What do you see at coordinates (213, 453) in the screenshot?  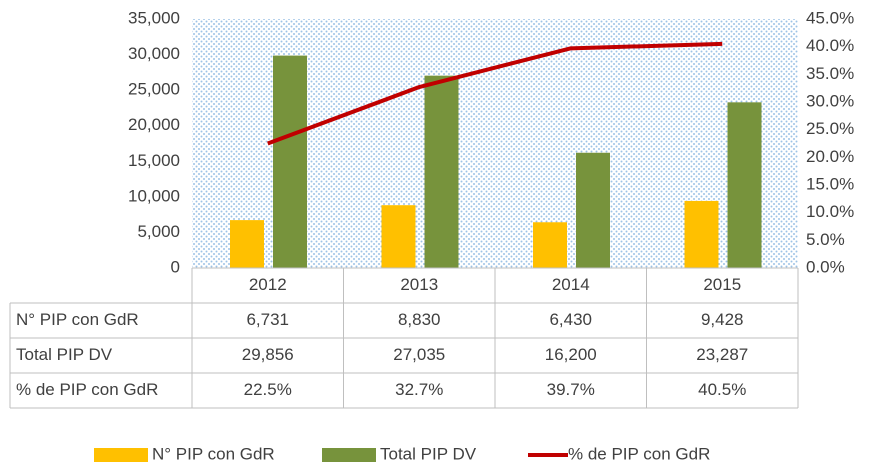 I see `legend-label: N° PIP con GdR` at bounding box center [213, 453].